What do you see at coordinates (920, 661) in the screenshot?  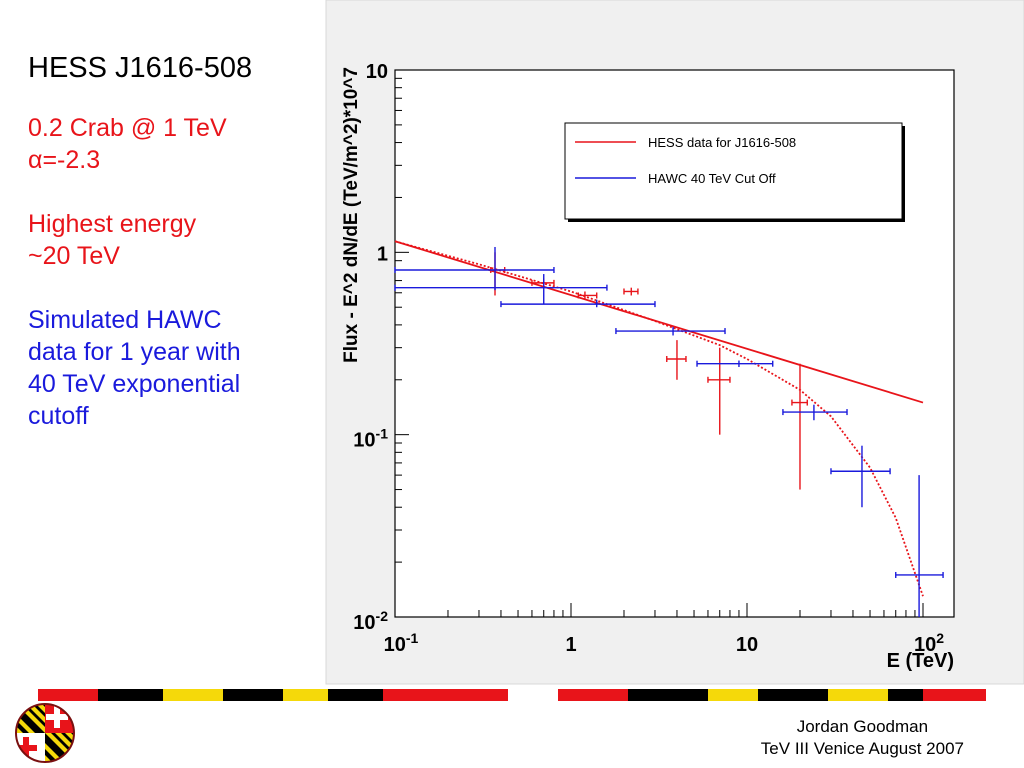 I see `x-axis-label: E (TeV)` at bounding box center [920, 661].